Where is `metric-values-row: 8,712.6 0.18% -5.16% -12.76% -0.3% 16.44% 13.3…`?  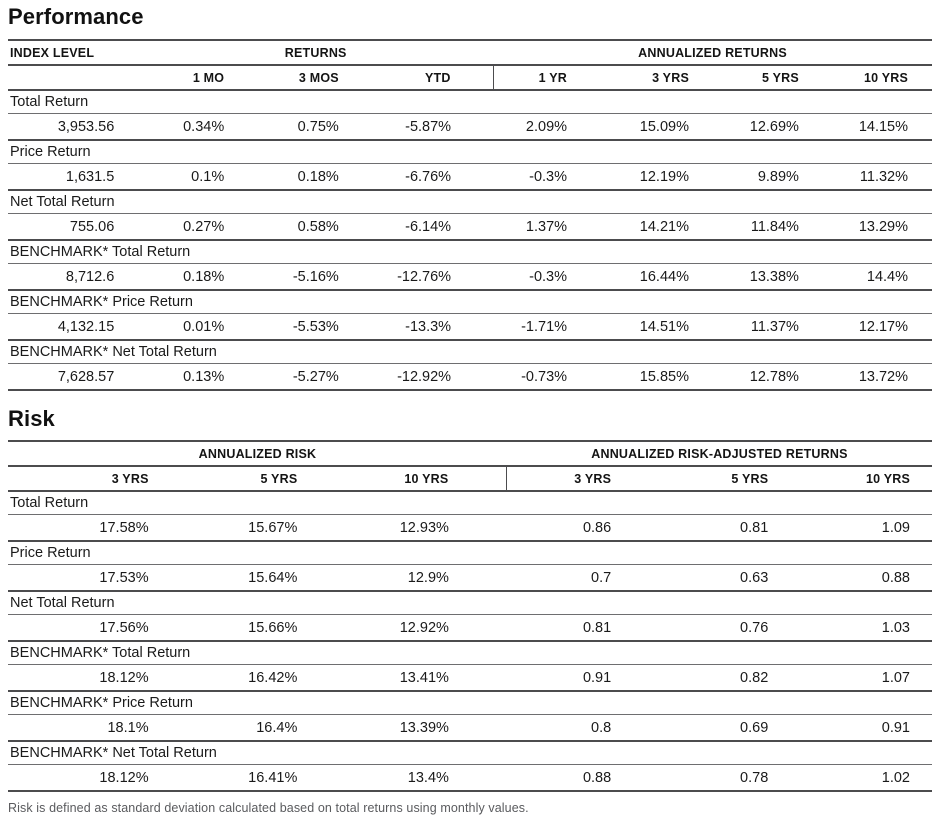
metric-values-row: 8,712.6 0.18% -5.16% -12.76% -0.3% 16.44% 13.3… is located at coordinates (470, 277).